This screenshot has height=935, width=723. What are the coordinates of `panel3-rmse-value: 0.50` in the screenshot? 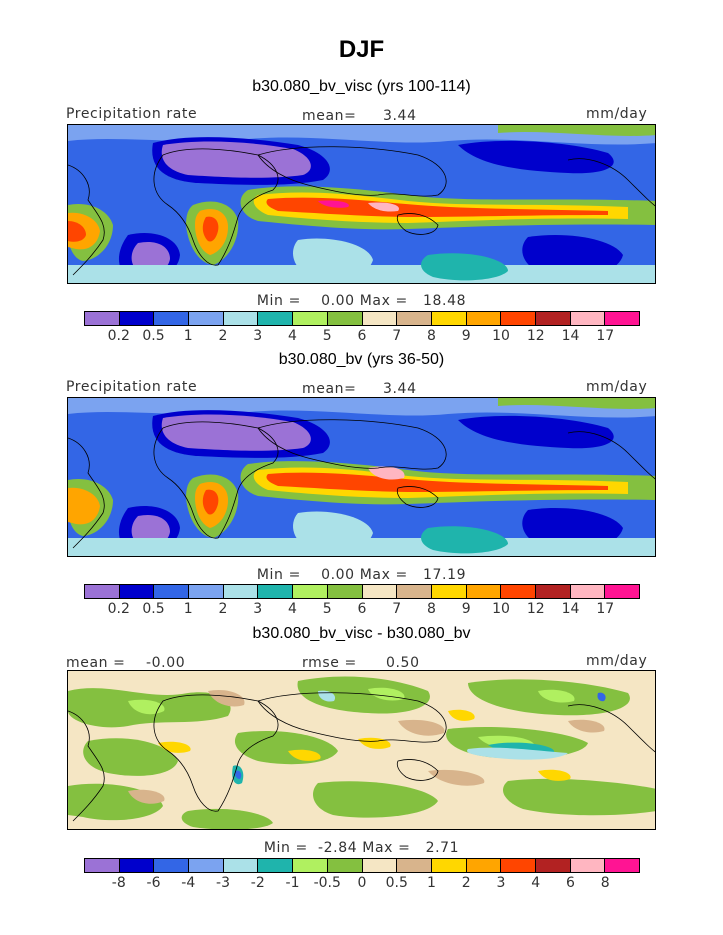 It's located at (403, 663).